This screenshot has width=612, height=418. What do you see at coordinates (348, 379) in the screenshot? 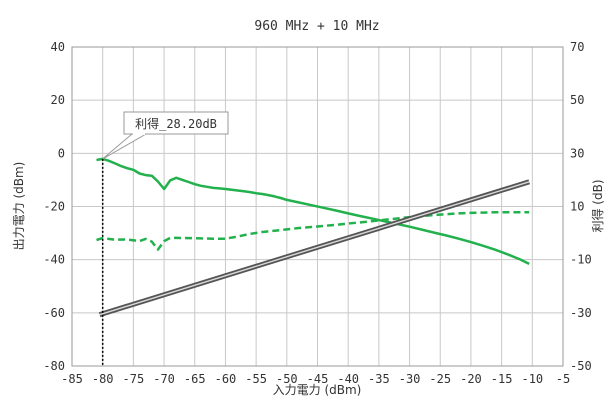
I see `x-tick-label: -40` at bounding box center [348, 379].